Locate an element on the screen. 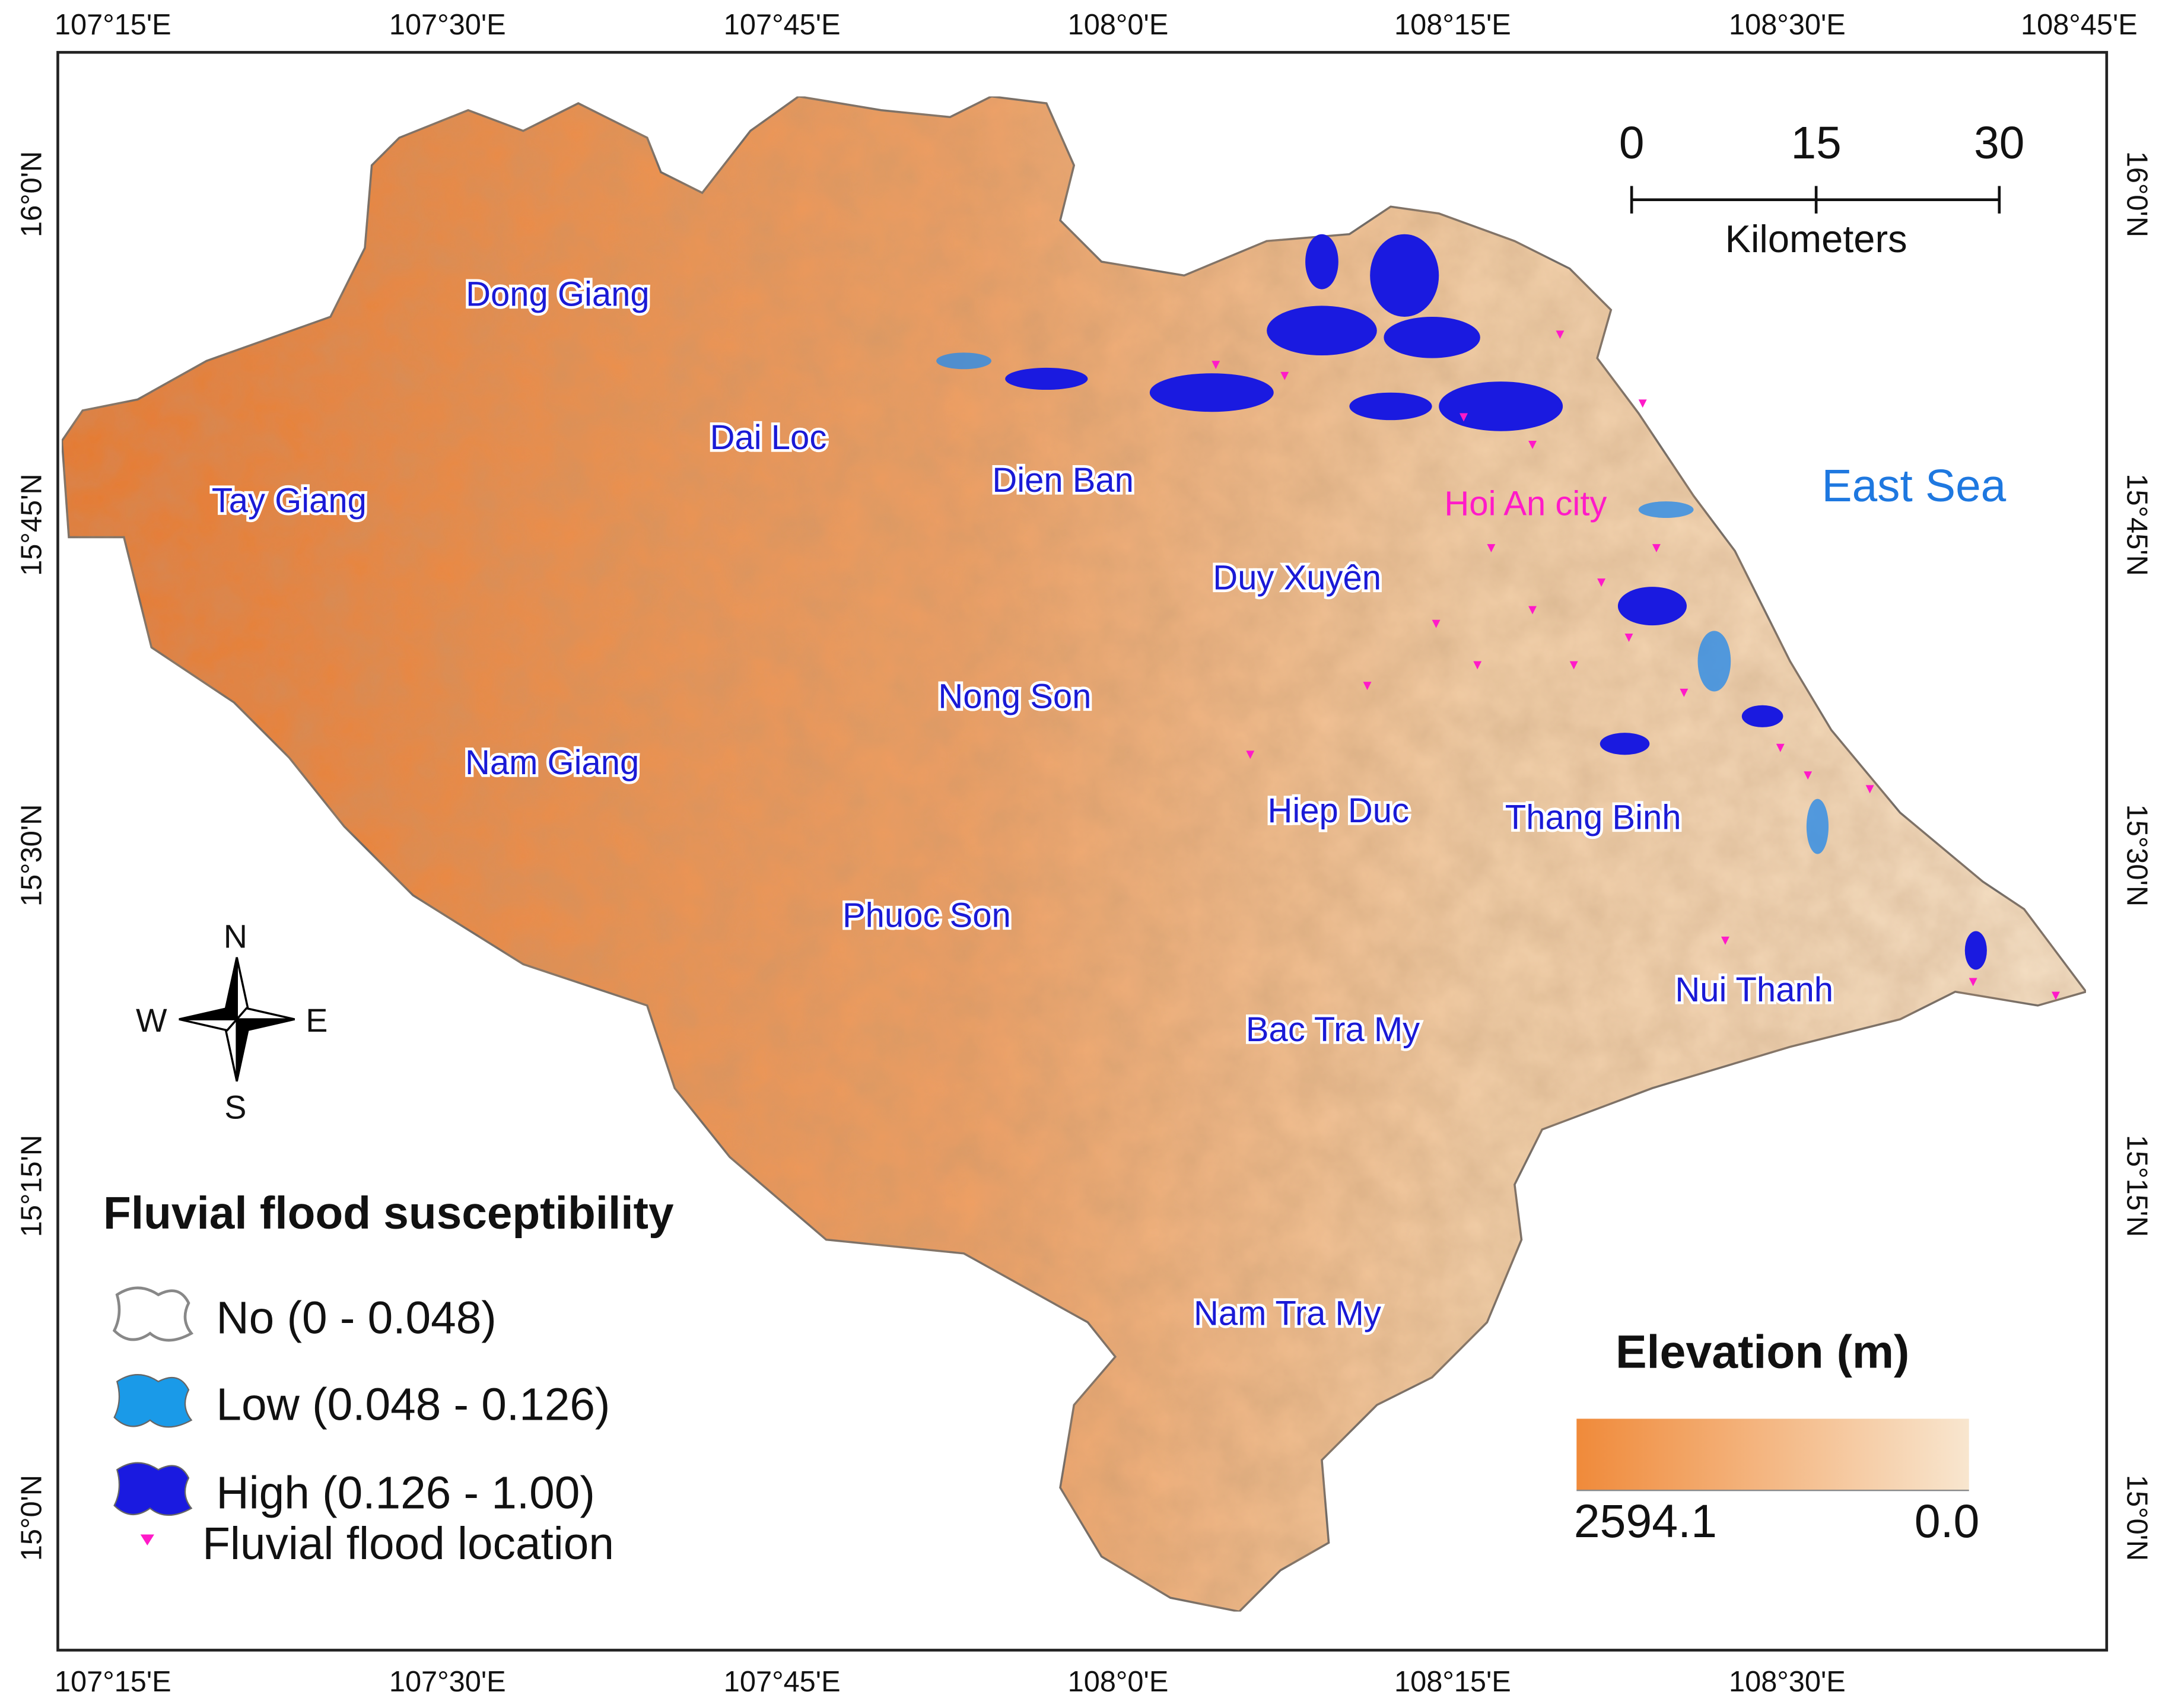 The height and width of the screenshot is (1708, 2159). compass-s: S is located at coordinates (235, 1107).